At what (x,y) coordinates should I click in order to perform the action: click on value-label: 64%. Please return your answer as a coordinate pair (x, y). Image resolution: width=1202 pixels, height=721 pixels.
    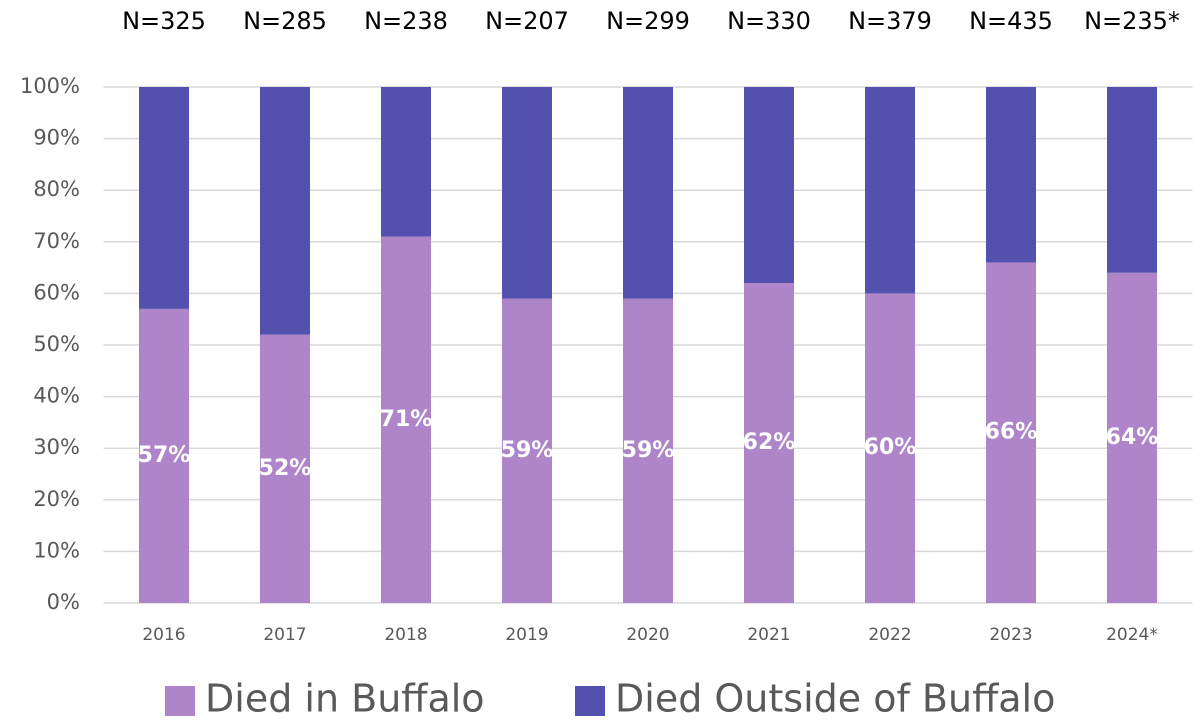
    Looking at the image, I should click on (1132, 437).